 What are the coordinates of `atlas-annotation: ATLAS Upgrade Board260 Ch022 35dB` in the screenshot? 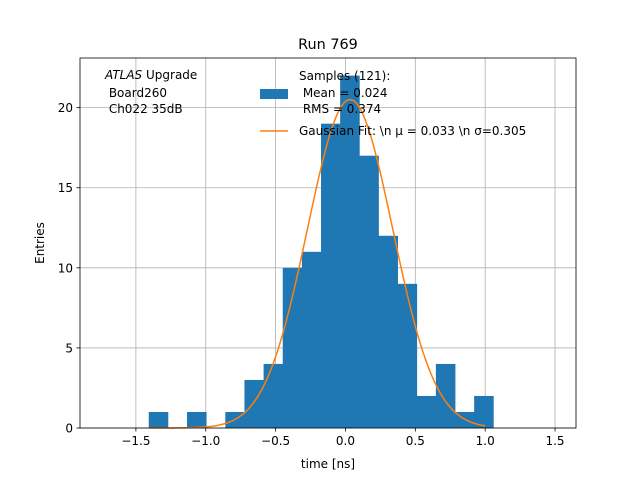 It's located at (150, 92).